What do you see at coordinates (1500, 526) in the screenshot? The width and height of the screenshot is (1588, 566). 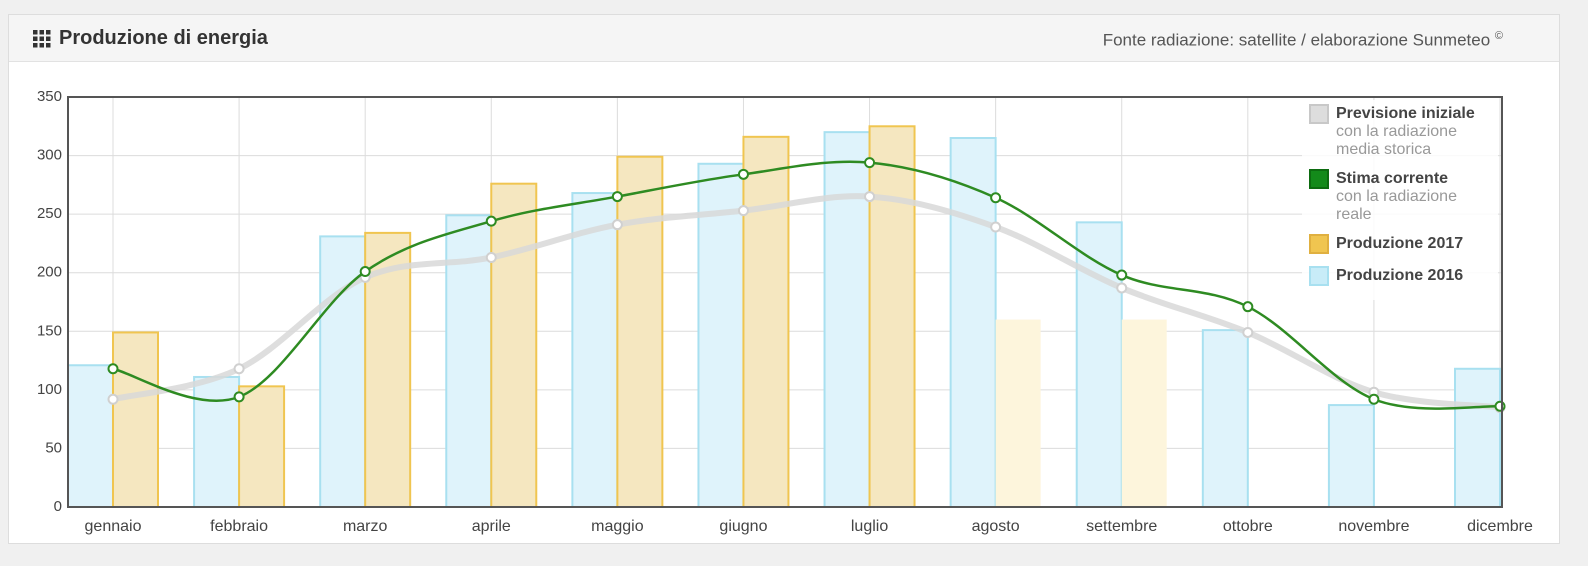 I see `x-tick-label: dicembre` at bounding box center [1500, 526].